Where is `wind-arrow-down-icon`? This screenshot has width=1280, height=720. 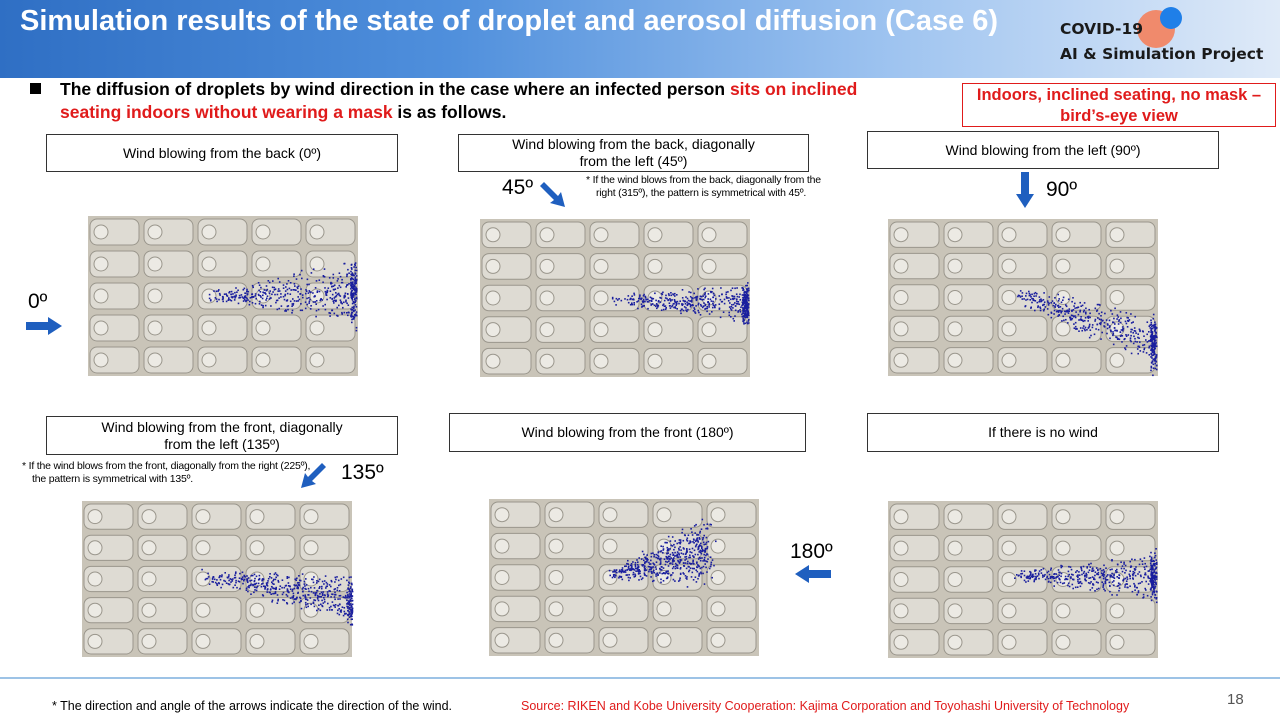
wind-arrow-down-icon is located at coordinates (1025, 190).